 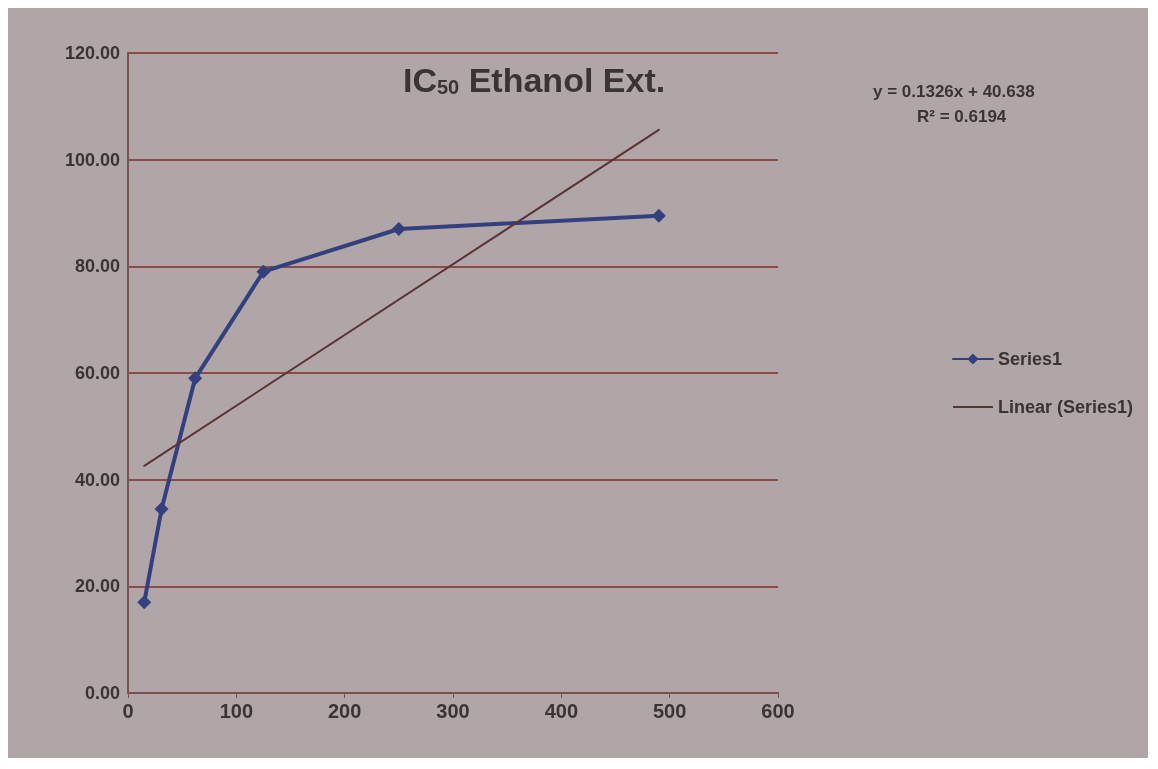 What do you see at coordinates (128, 711) in the screenshot?
I see `x-tick-label: 0` at bounding box center [128, 711].